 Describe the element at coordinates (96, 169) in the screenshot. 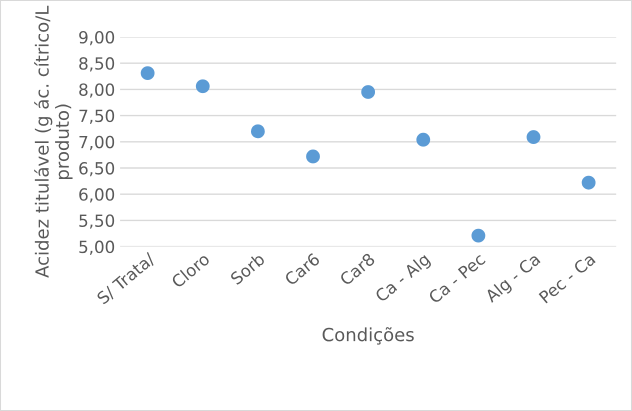

I see `y-tick-label: 6,50` at that location.